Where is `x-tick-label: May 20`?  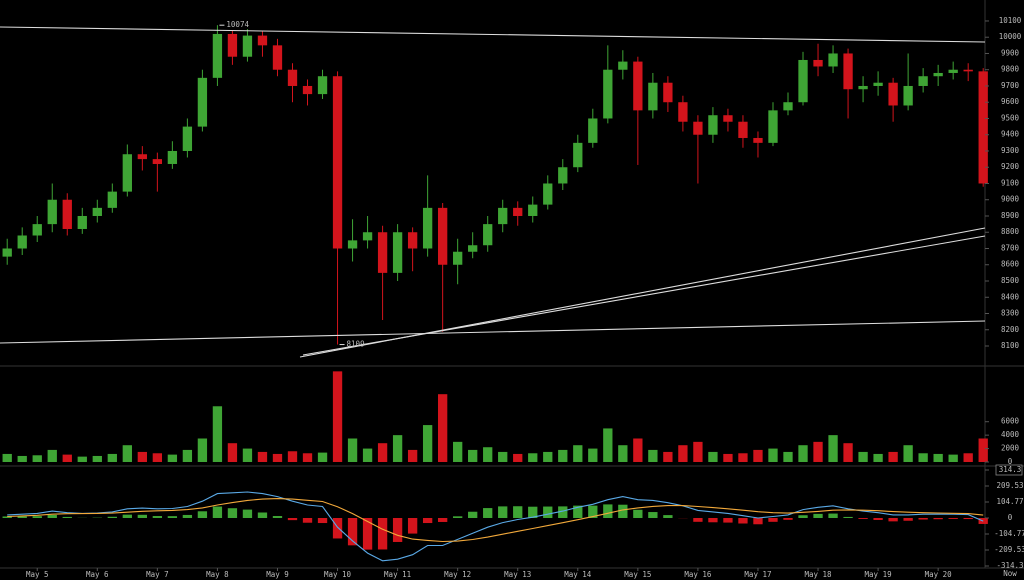
x-tick-label: May 20 is located at coordinates (939, 574).